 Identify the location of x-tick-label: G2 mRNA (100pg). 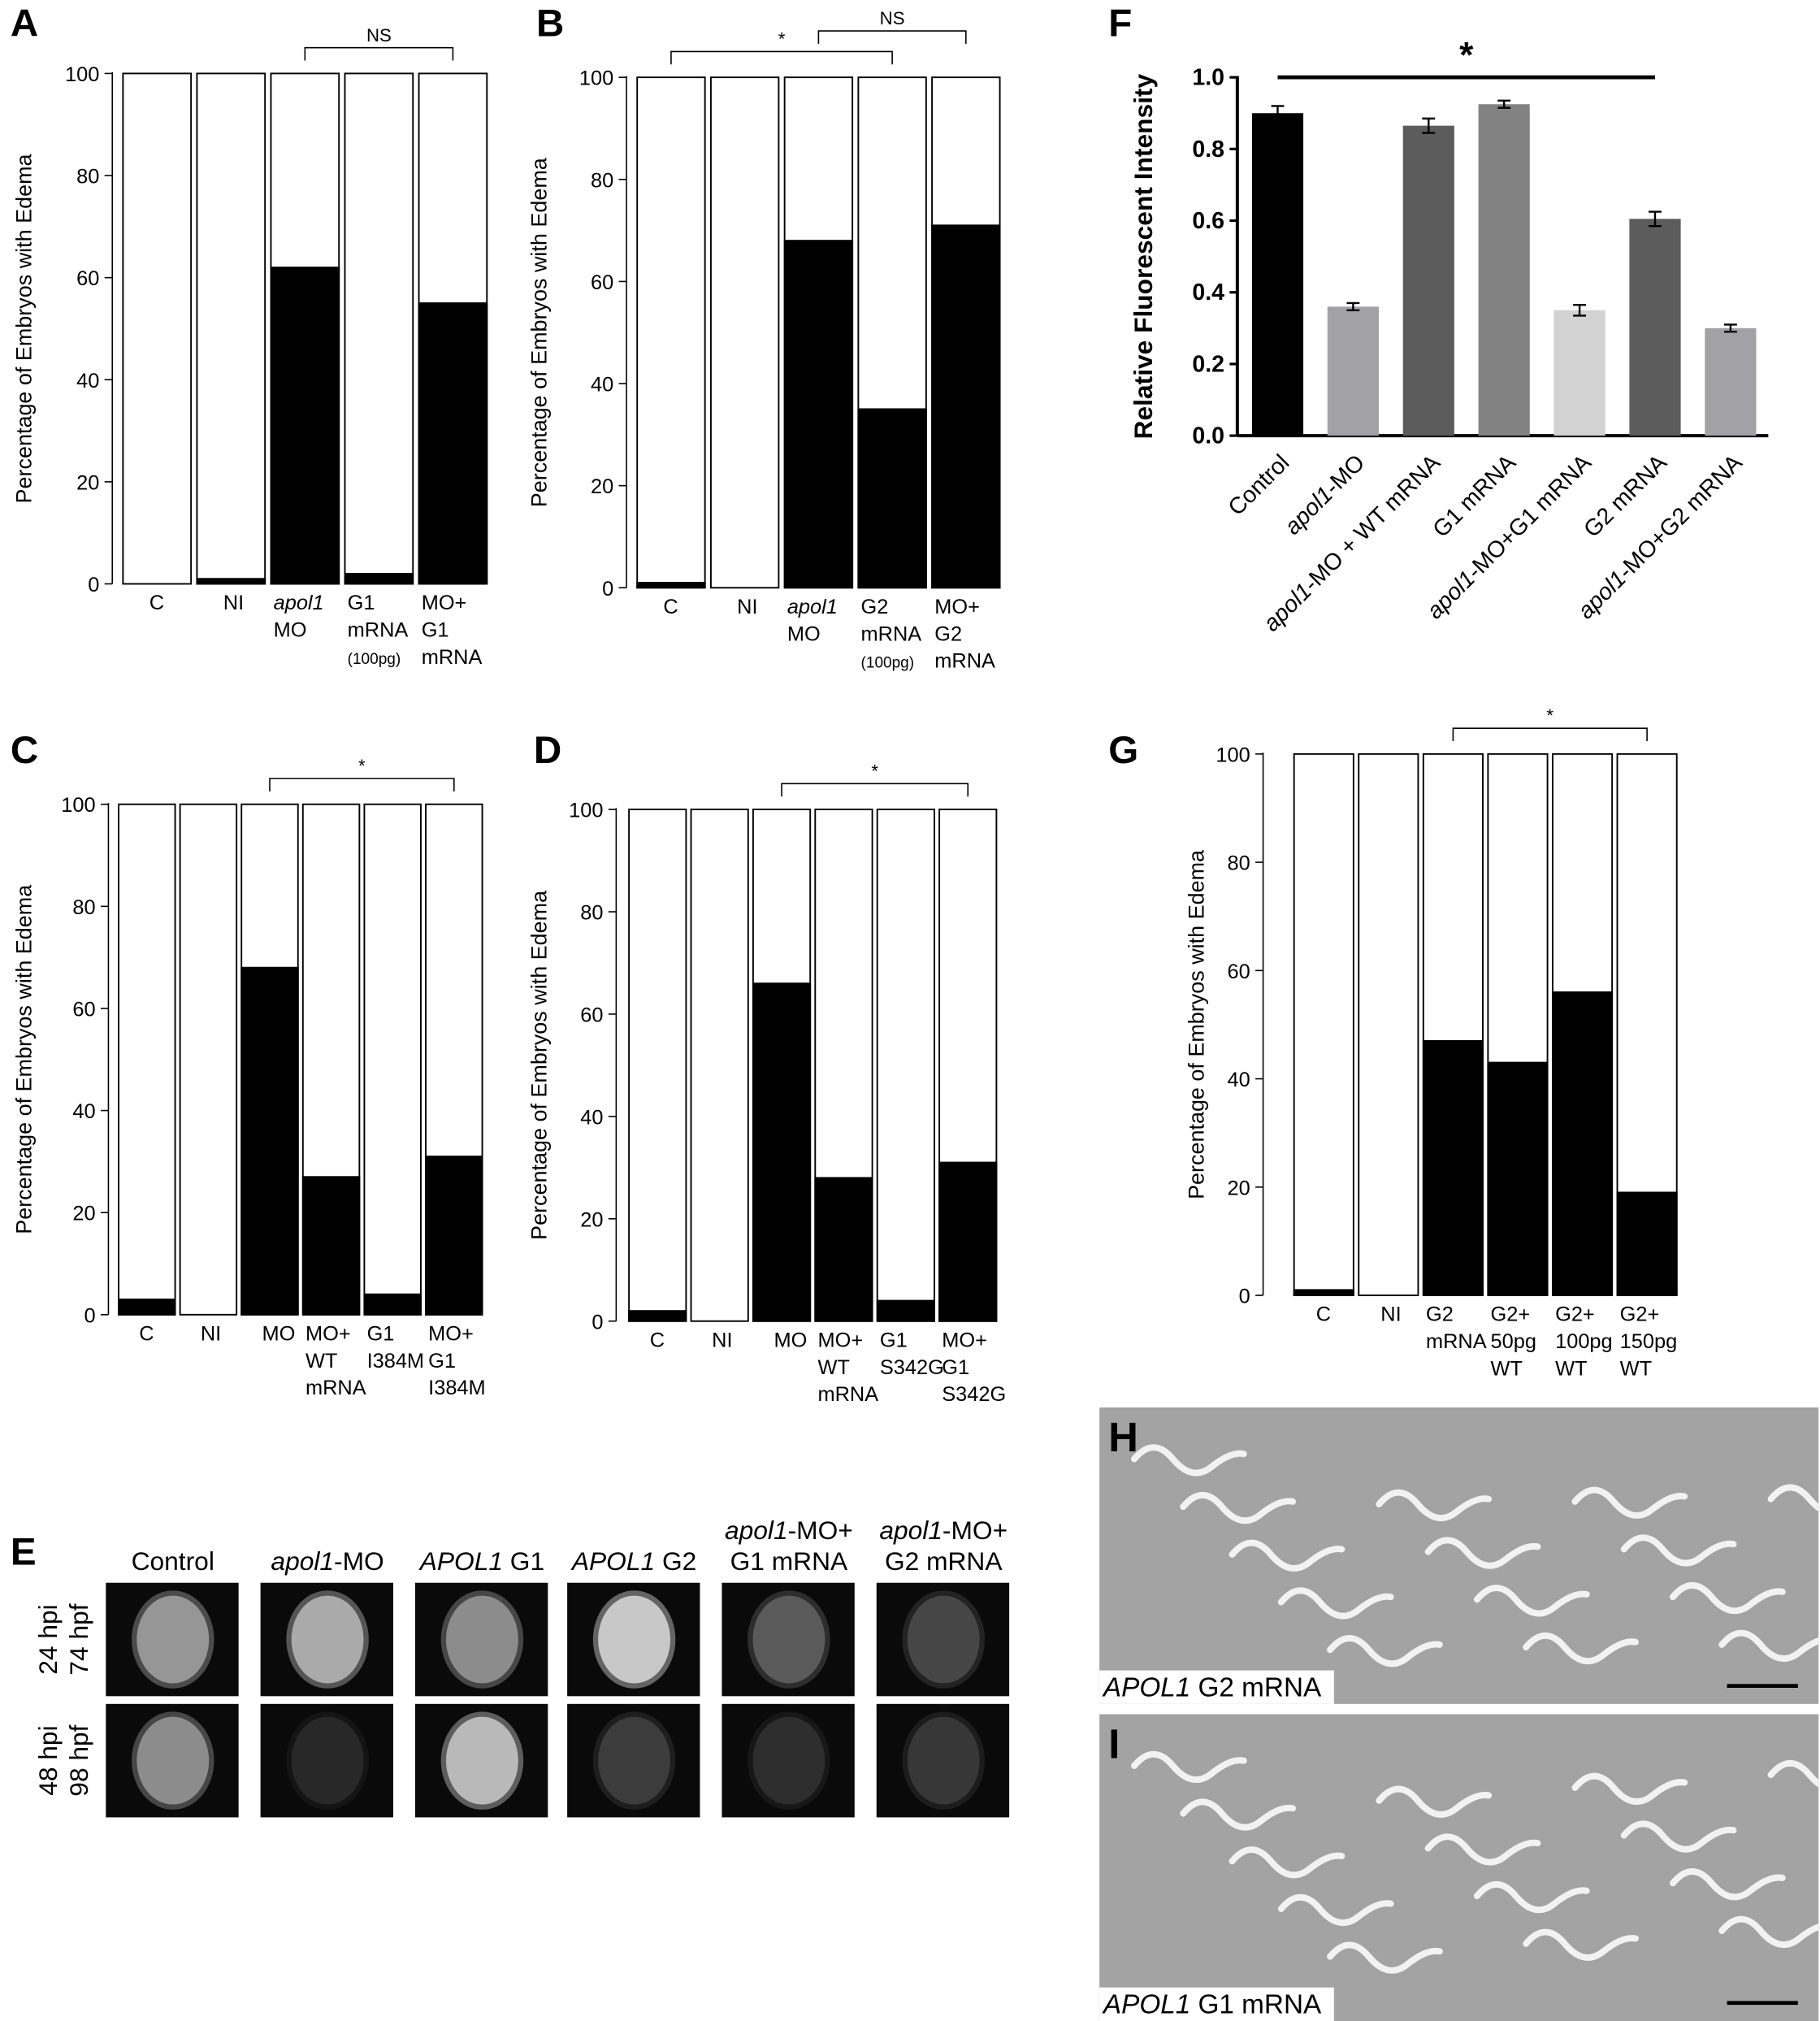
(891, 634).